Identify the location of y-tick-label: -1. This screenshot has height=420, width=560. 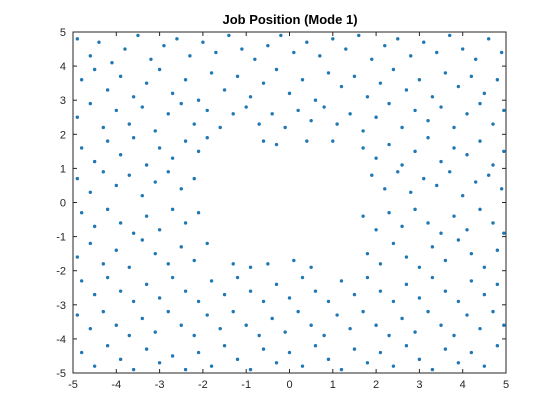
(61, 238).